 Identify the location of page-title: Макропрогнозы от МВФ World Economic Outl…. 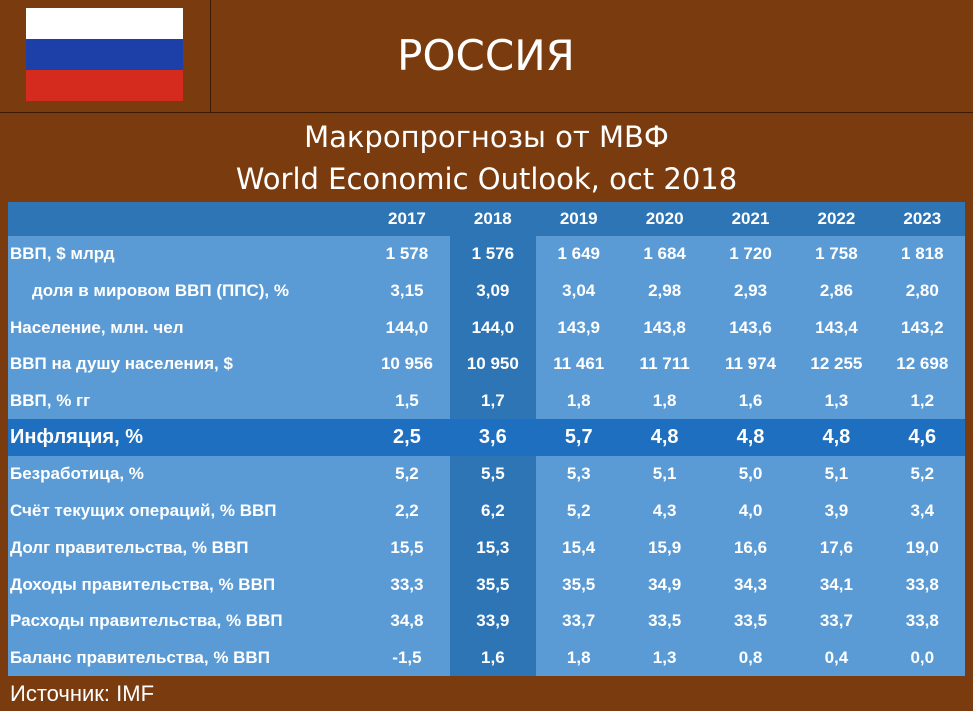
(486, 158).